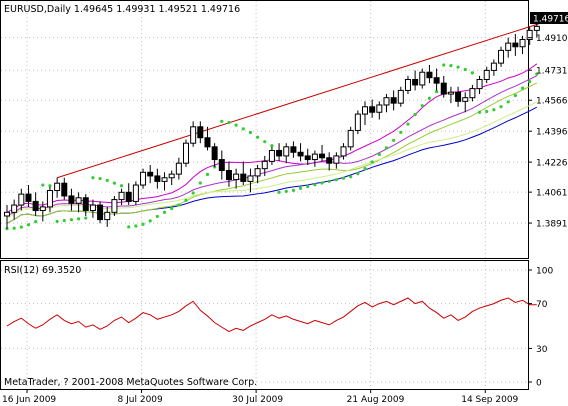  I want to click on price-tick-label: 1.49100, so click(552, 39).